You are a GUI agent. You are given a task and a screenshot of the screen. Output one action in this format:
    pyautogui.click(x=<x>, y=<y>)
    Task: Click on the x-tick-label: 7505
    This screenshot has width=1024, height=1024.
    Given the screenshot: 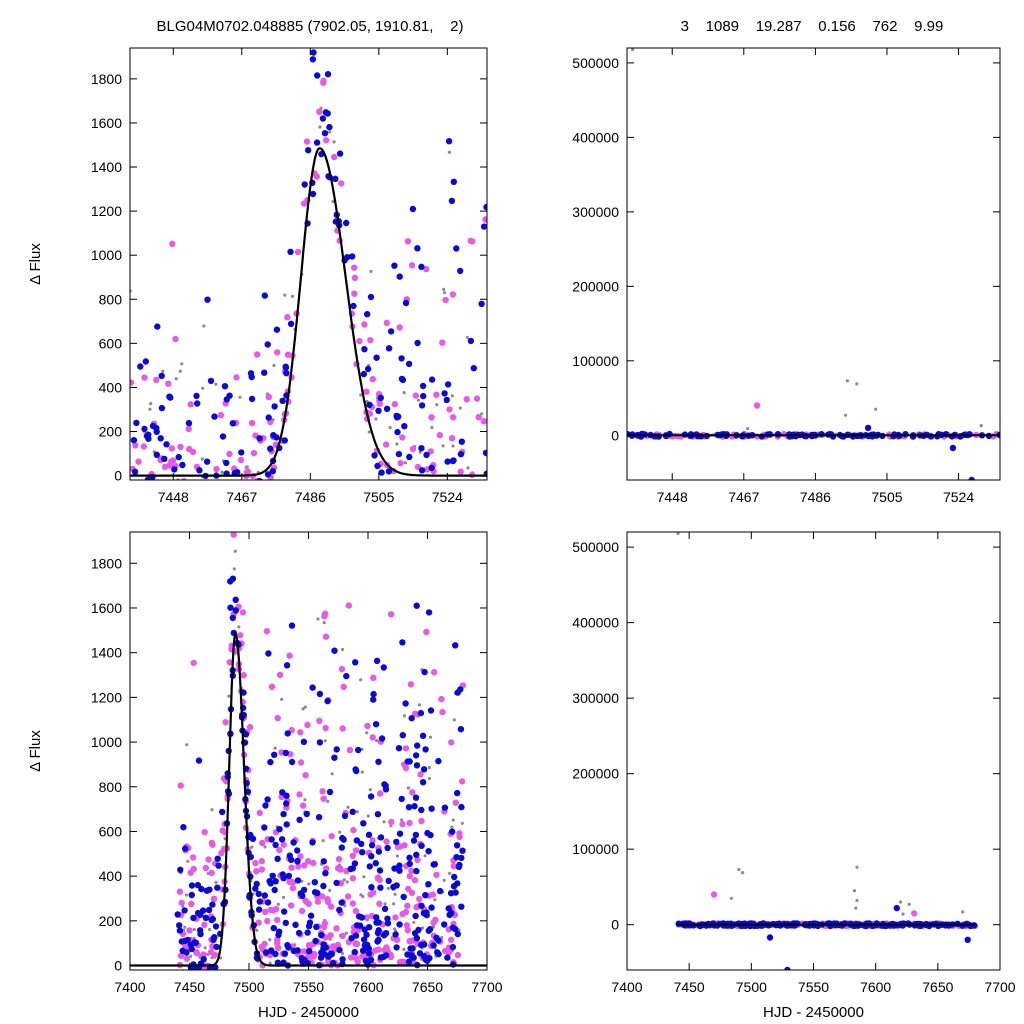 What is the action you would take?
    pyautogui.click(x=378, y=497)
    